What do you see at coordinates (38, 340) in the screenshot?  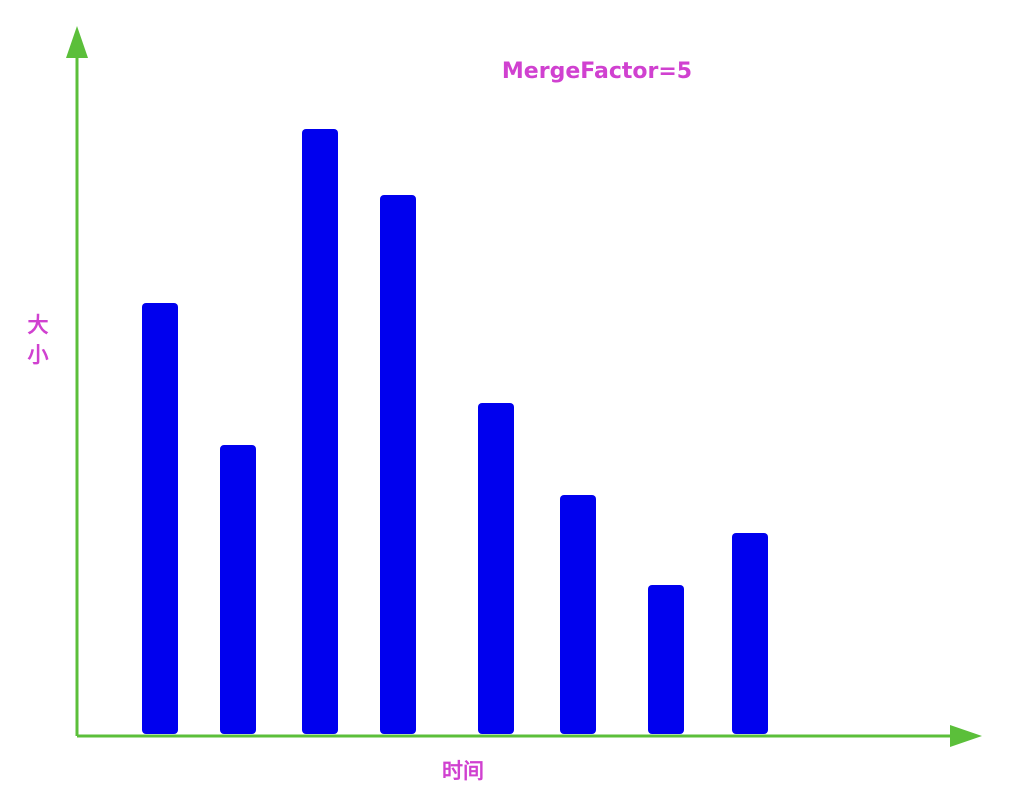 I see `y-axis-label: 大小` at bounding box center [38, 340].